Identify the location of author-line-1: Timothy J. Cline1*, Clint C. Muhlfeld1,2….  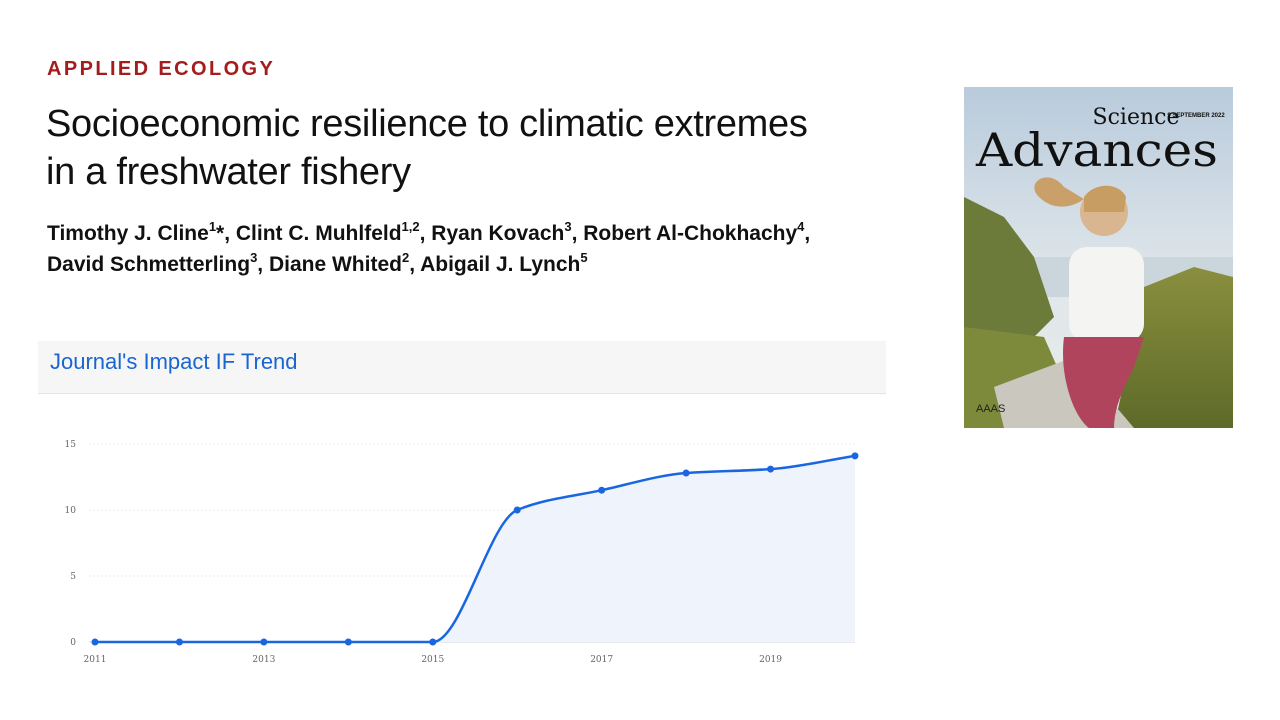
(497, 233).